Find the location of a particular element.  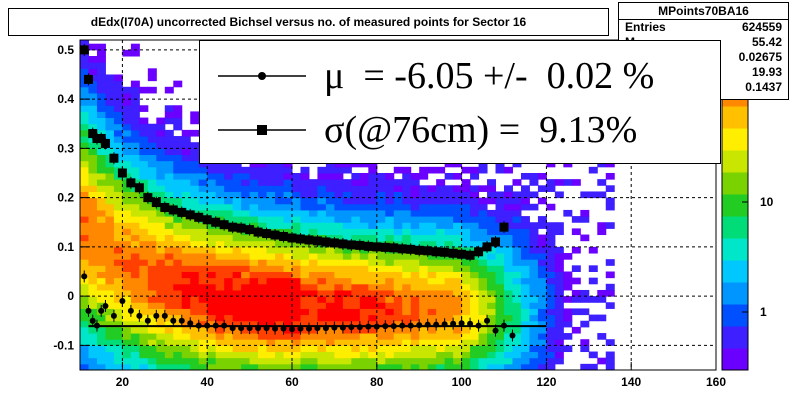

color-scale-swatch is located at coordinates (735, 293).